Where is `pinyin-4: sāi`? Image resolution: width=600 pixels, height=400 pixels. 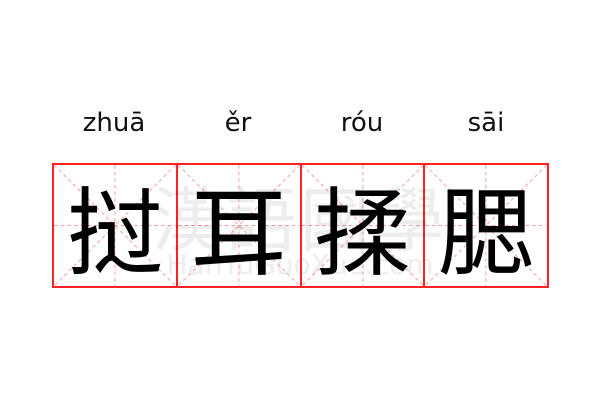 pinyin-4: sāi is located at coordinates (486, 123).